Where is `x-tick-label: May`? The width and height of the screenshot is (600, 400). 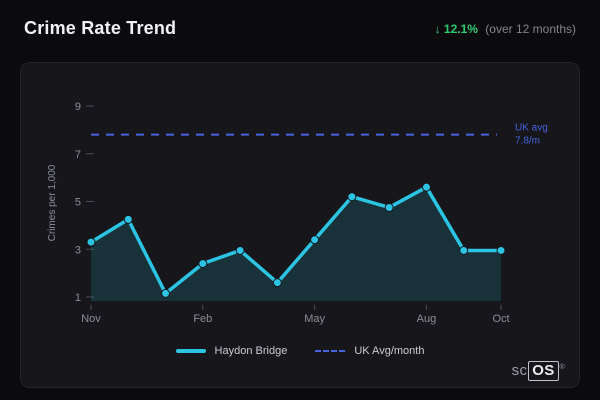
x-tick-label: May is located at coordinates (314, 319).